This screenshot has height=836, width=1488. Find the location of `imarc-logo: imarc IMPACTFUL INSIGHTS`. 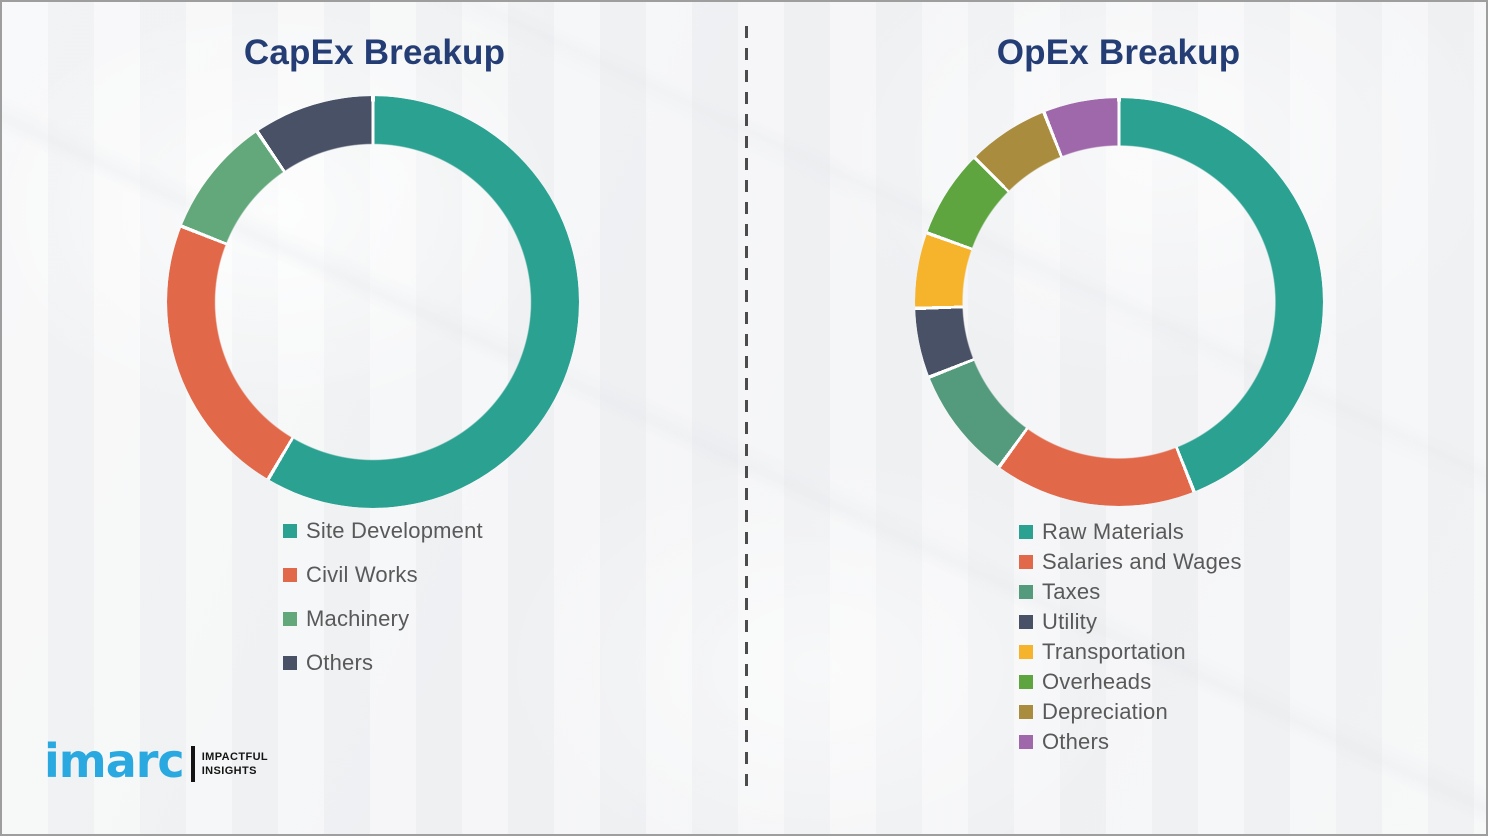

imarc-logo: imarc IMPACTFUL INSIGHTS is located at coordinates (156, 761).